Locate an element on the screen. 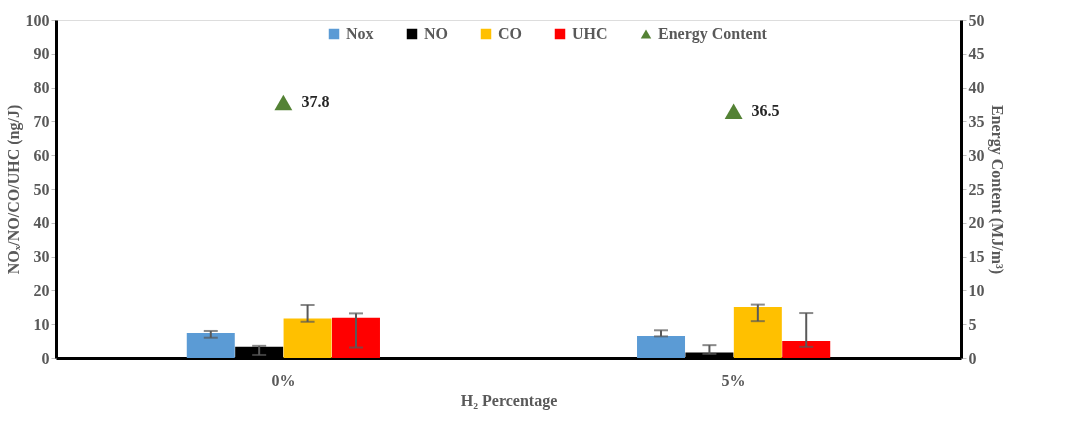 The height and width of the screenshot is (429, 1090). y2-tick-label: 0 is located at coordinates (972, 358).